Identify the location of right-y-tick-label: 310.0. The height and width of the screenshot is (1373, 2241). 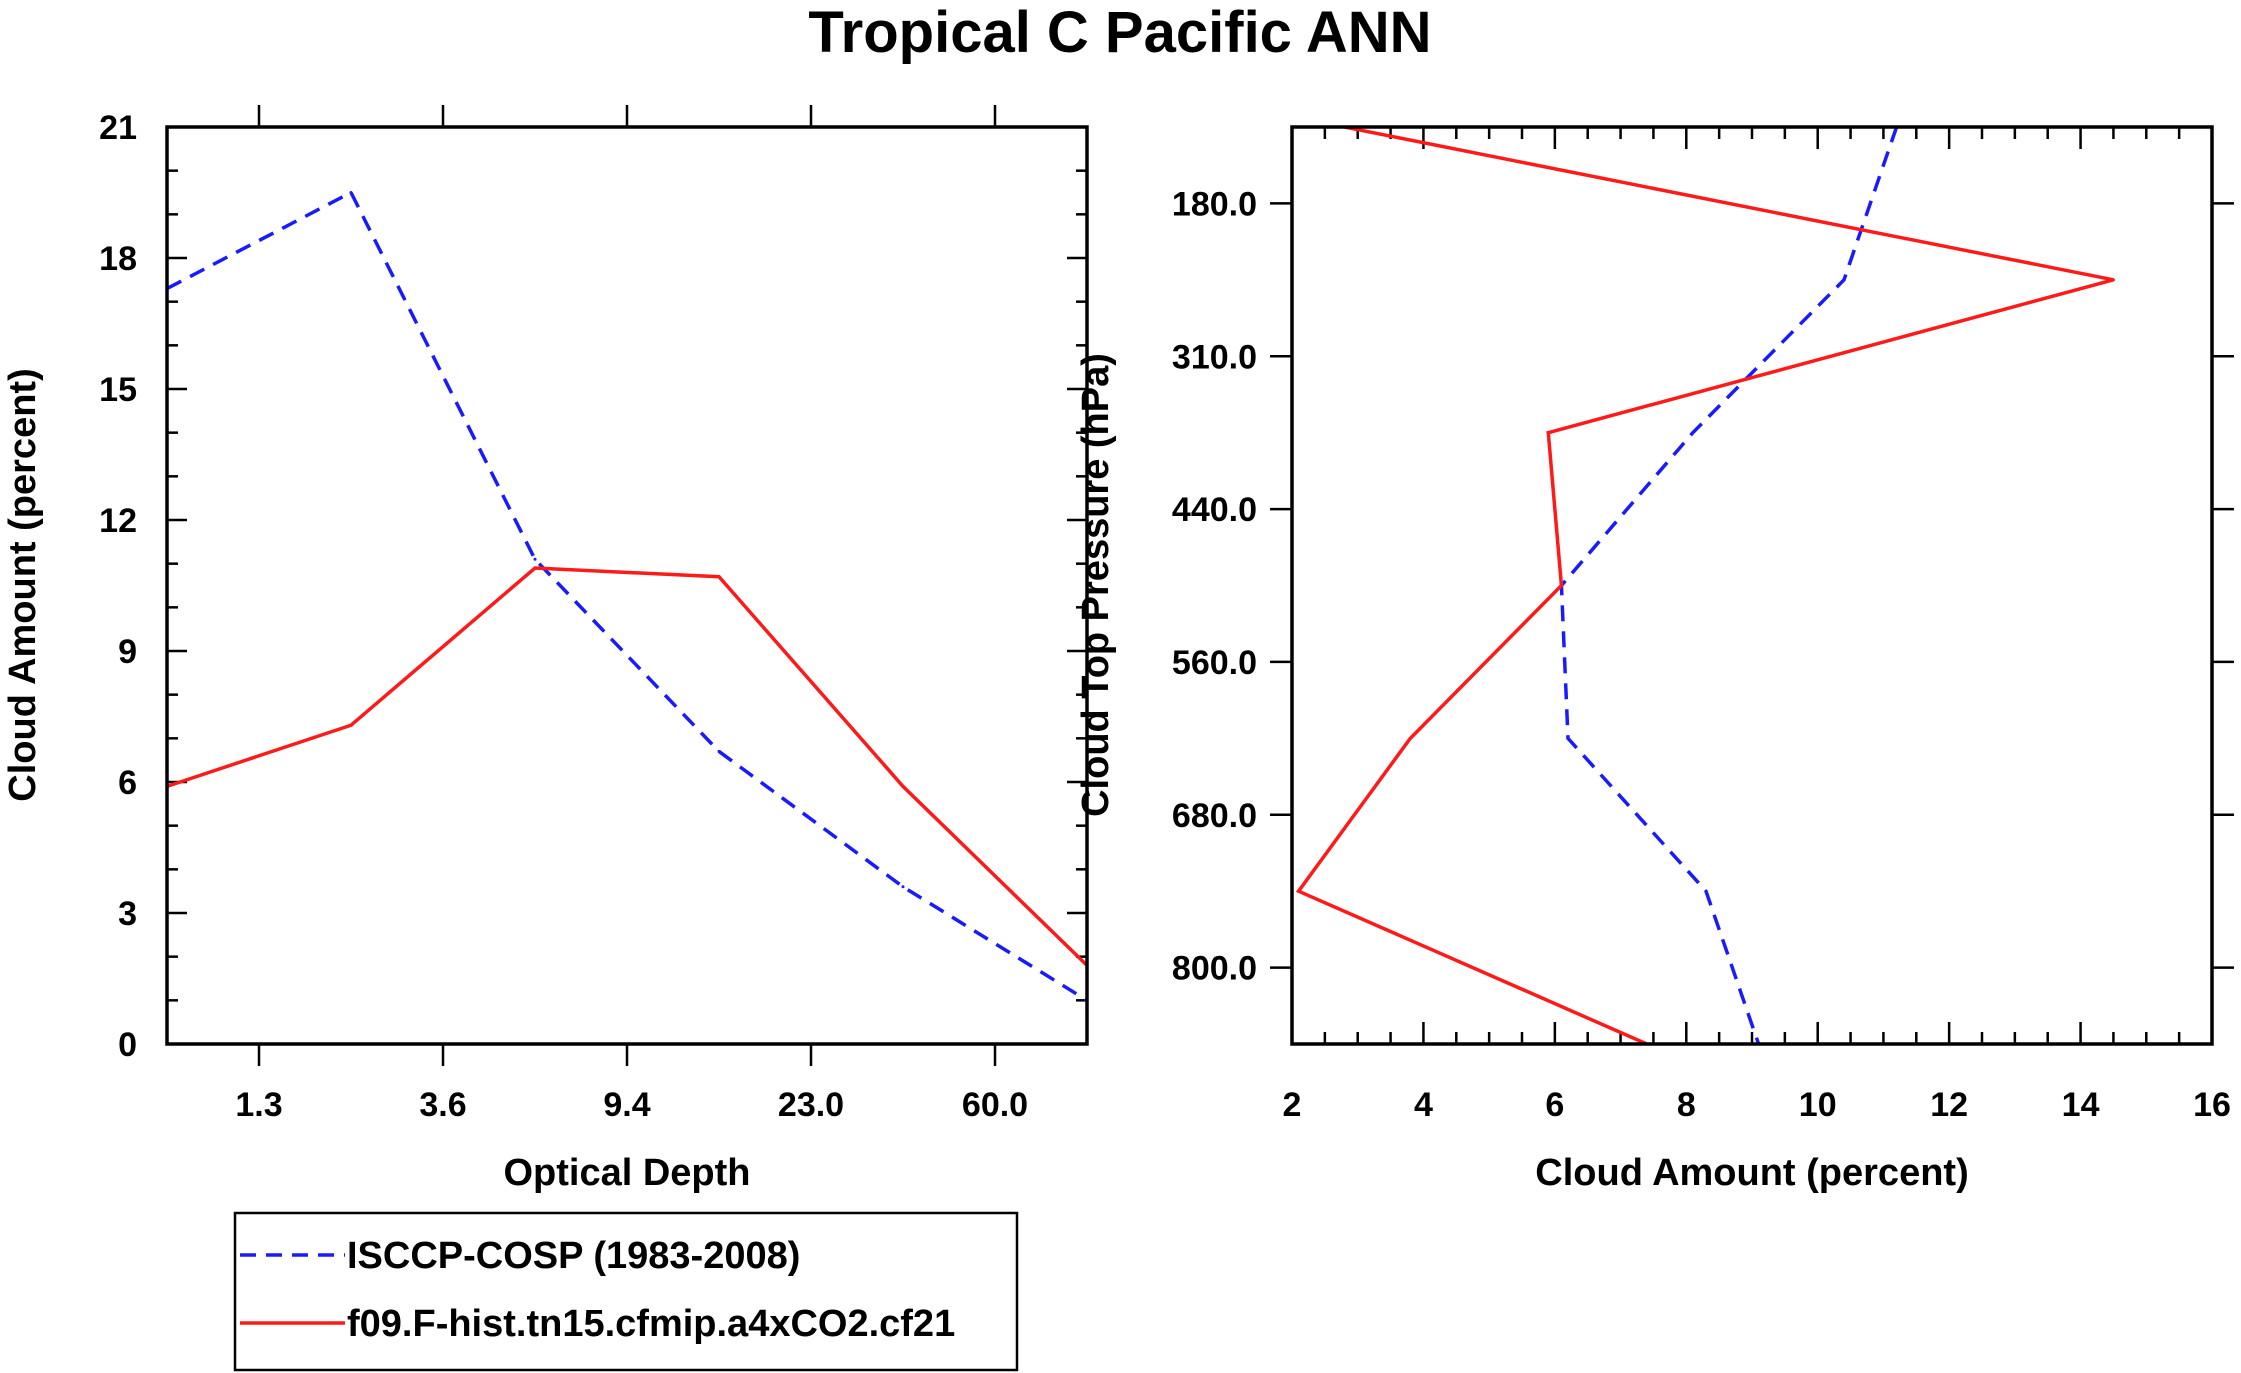
(1214, 357).